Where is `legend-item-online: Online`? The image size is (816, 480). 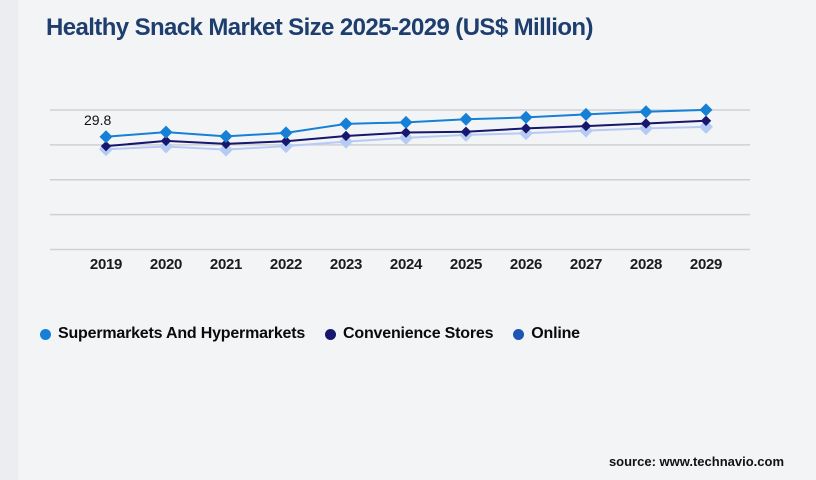
legend-item-online: Online is located at coordinates (546, 334).